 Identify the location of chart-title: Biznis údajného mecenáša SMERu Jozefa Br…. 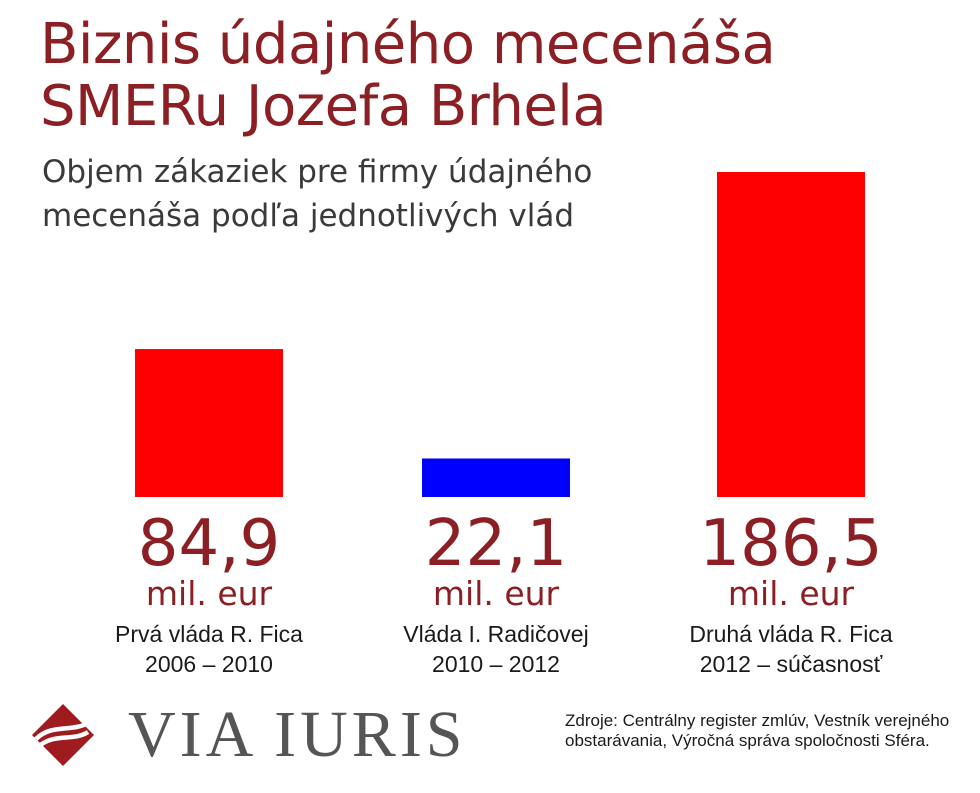
(408, 75).